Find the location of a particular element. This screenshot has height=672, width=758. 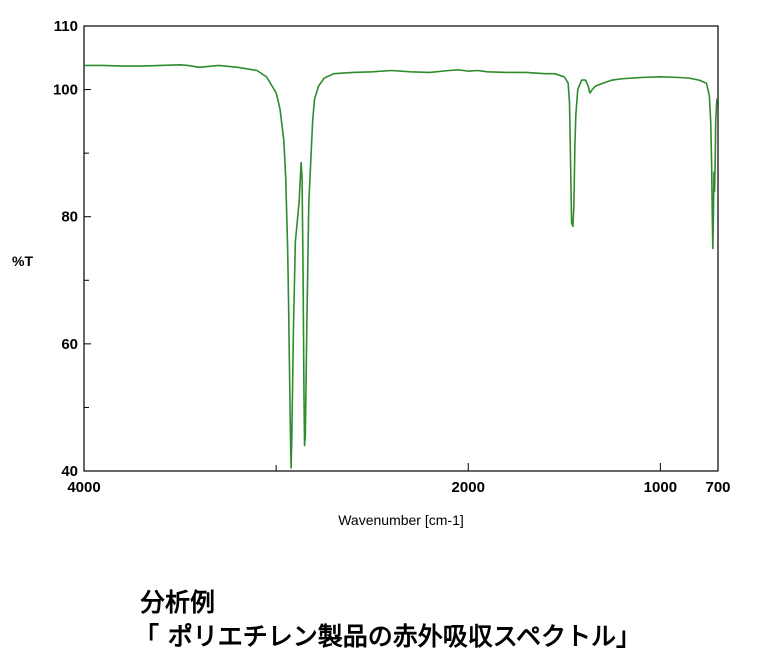

caption-subtitle: 「 ポリエチレン製品の赤外吸収スペクトル」 is located at coordinates (387, 636).